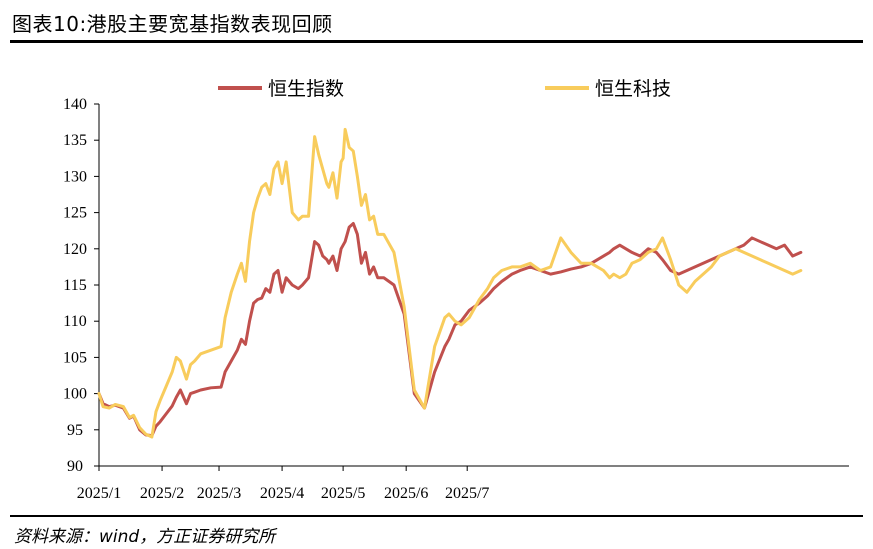  What do you see at coordinates (343, 493) in the screenshot?
I see `x-tick-label: 2025/5` at bounding box center [343, 493].